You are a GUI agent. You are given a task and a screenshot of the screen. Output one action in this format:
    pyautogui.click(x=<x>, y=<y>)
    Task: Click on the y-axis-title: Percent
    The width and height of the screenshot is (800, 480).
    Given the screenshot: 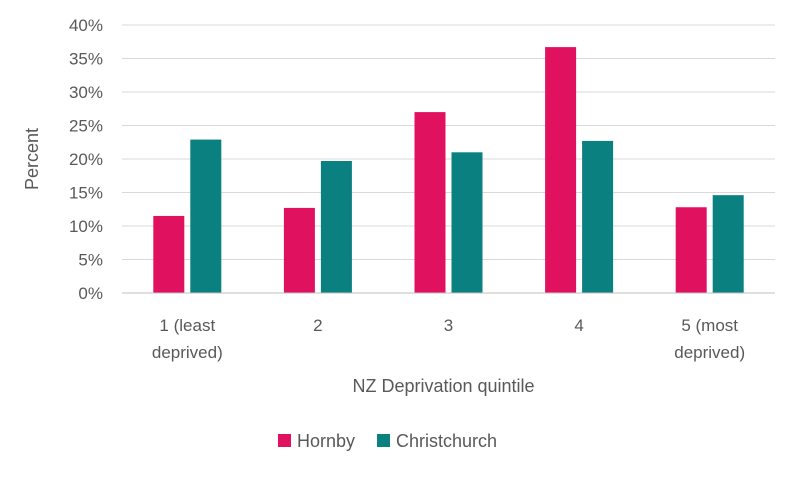 What is the action you would take?
    pyautogui.click(x=32, y=159)
    